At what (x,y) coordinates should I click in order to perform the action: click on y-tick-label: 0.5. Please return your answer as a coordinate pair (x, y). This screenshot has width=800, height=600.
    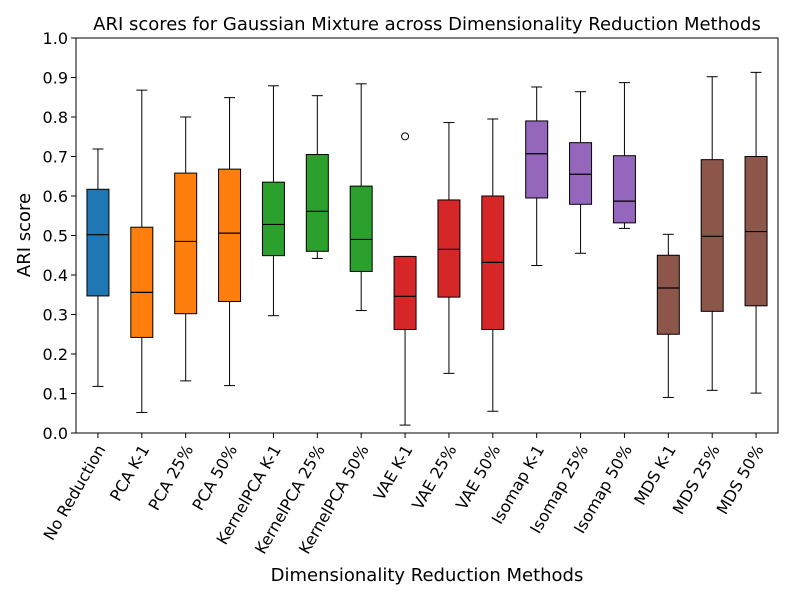
    Looking at the image, I should click on (55, 236).